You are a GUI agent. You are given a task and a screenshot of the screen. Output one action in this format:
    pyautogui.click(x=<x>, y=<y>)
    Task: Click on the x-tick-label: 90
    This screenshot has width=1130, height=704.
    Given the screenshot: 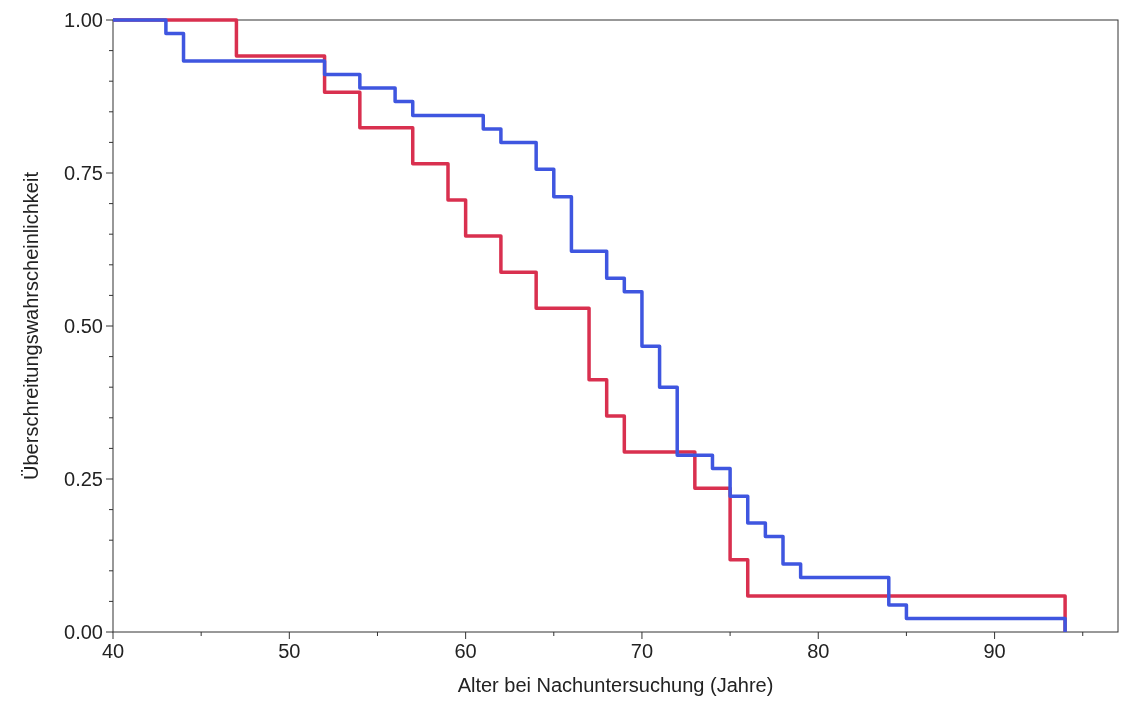 What is the action you would take?
    pyautogui.click(x=994, y=651)
    